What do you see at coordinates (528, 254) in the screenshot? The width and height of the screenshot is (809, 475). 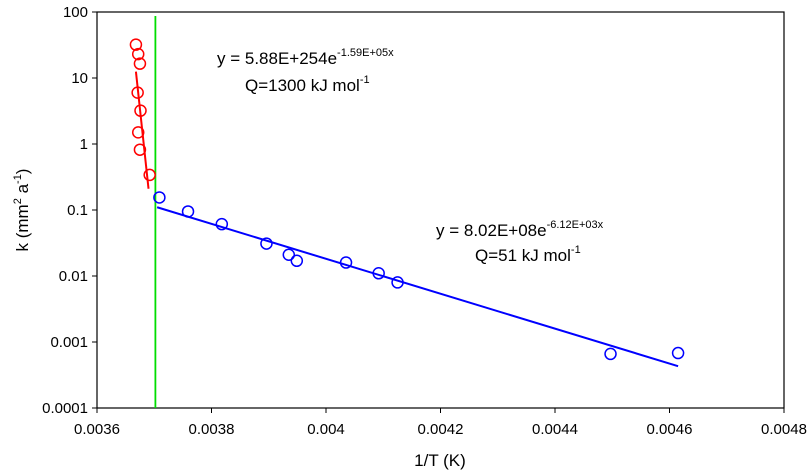 I see `blue-fit-energy: Q=51 kJ mol-1` at bounding box center [528, 254].